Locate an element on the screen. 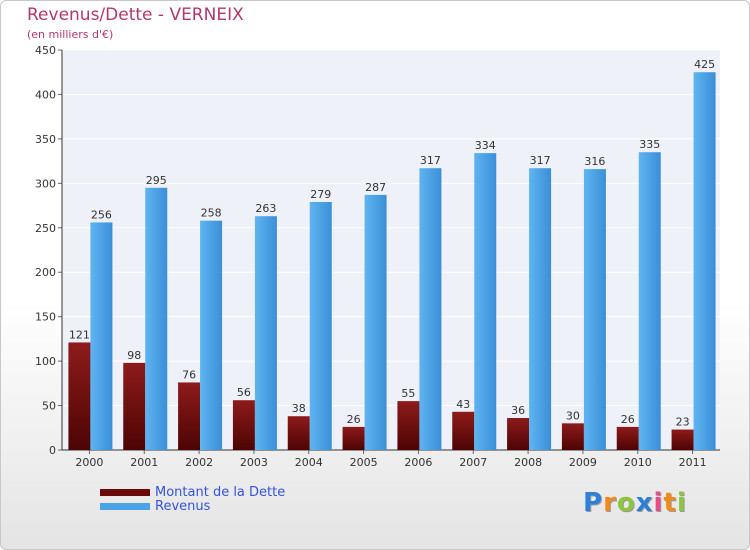 Image resolution: width=750 pixels, height=550 pixels. y-tick-label: 350 is located at coordinates (45, 139).